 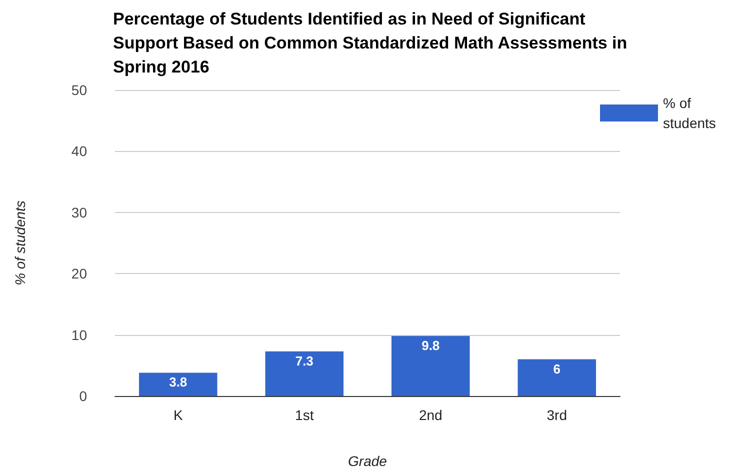 I want to click on y-tick-label: 10, so click(x=79, y=334).